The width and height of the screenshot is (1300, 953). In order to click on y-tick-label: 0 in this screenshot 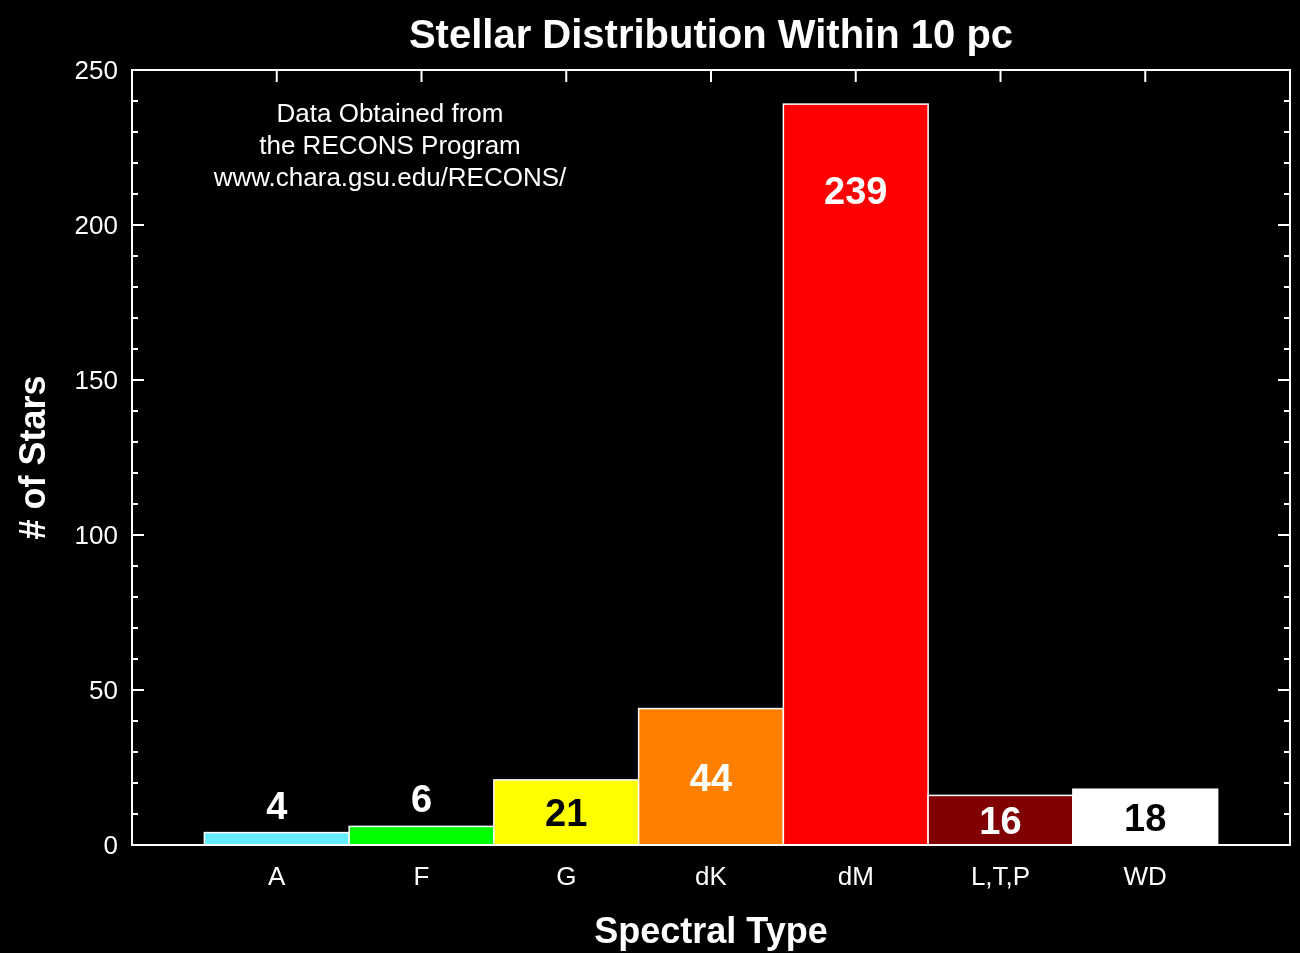, I will do `click(110, 845)`.